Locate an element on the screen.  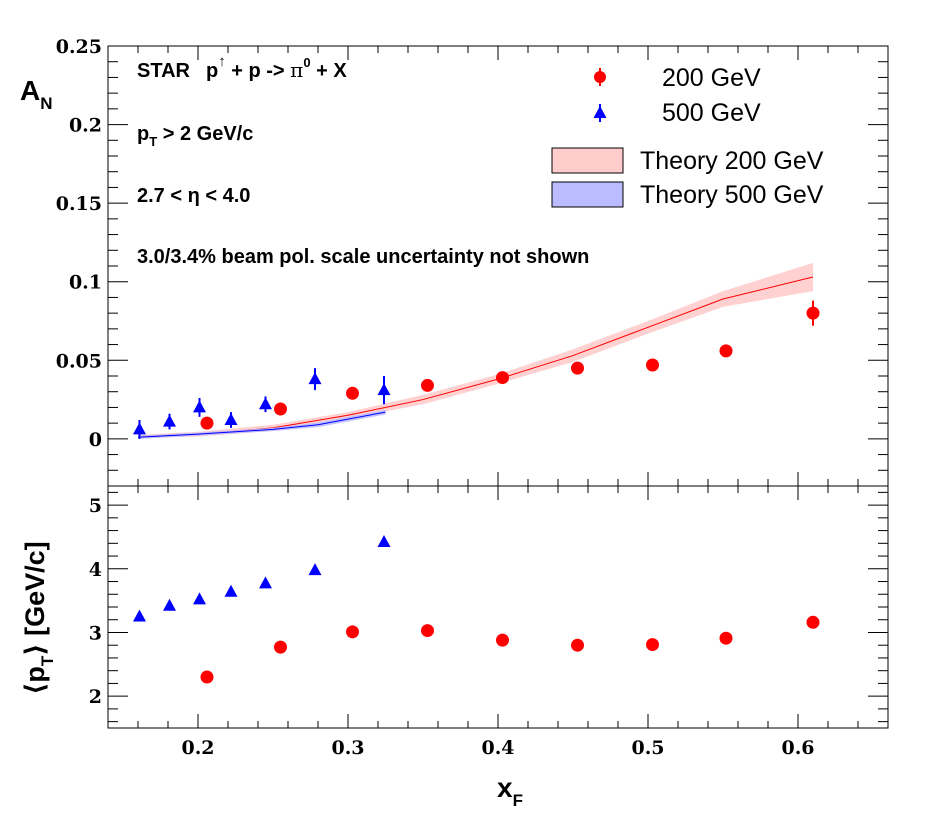
annotation-eta-range: 2.7 < η < 4.0 is located at coordinates (193, 196).